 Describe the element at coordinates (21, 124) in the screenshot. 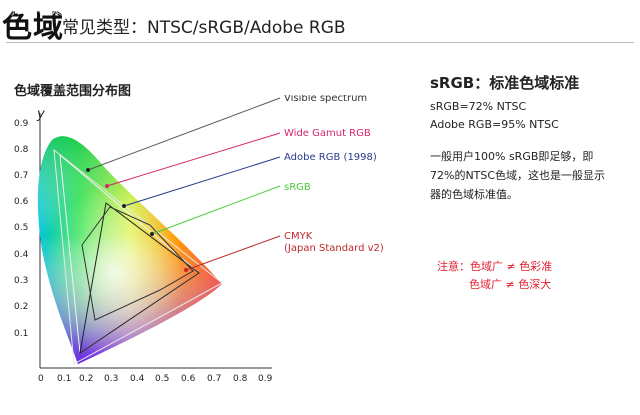

I see `y-tick-label: 0.9` at that location.